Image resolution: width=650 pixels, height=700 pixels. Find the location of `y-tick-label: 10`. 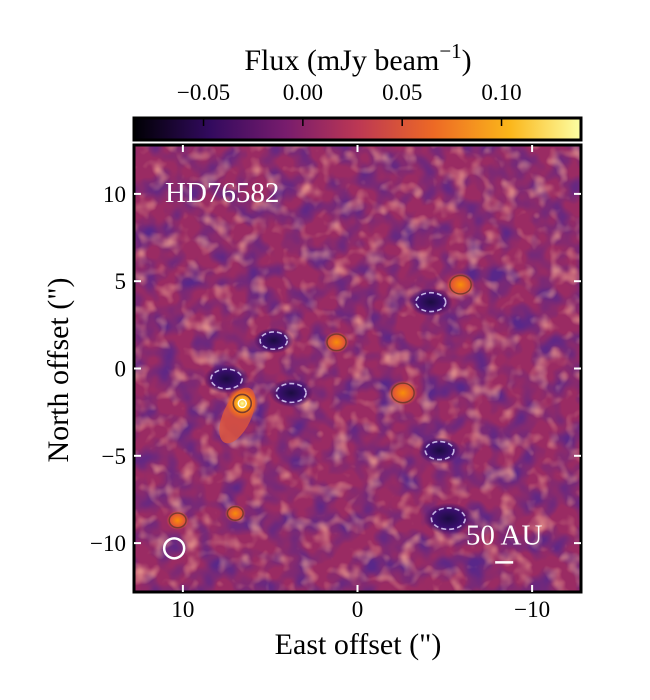

y-tick-label: 10 is located at coordinates (114, 194).